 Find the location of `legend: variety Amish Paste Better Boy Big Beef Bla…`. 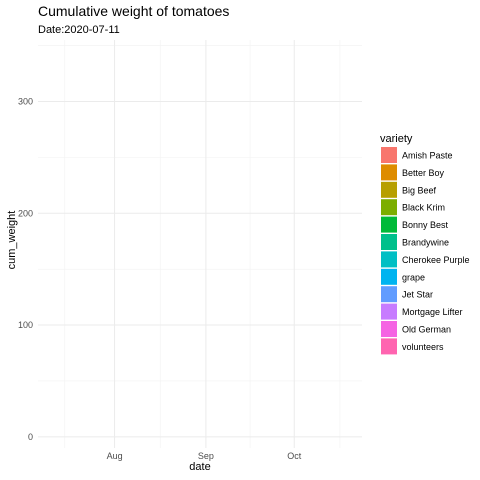

legend: variety Amish Paste Better Boy Big Beef Bla… is located at coordinates (425, 244).